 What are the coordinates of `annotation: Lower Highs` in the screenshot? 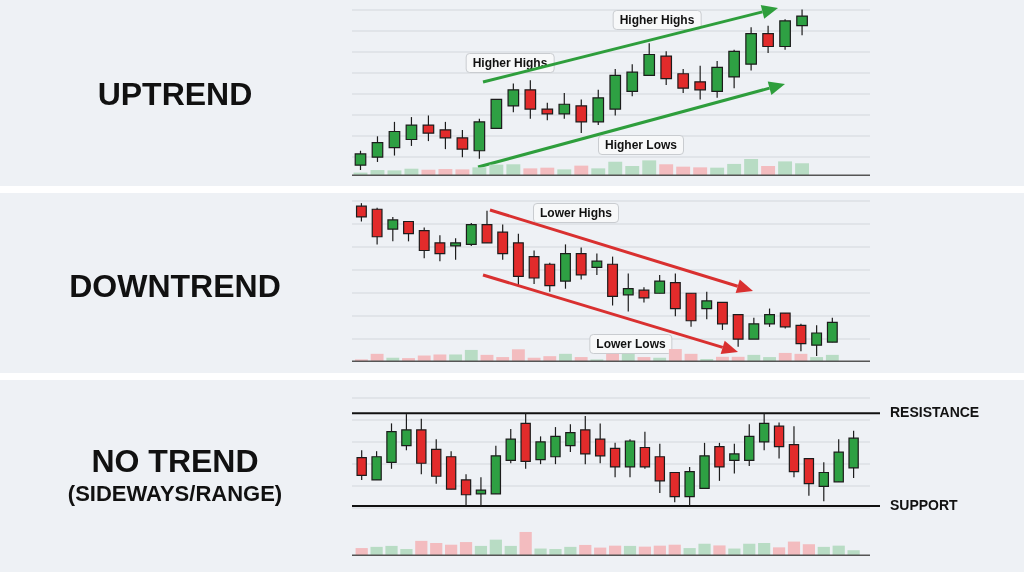 It's located at (576, 213).